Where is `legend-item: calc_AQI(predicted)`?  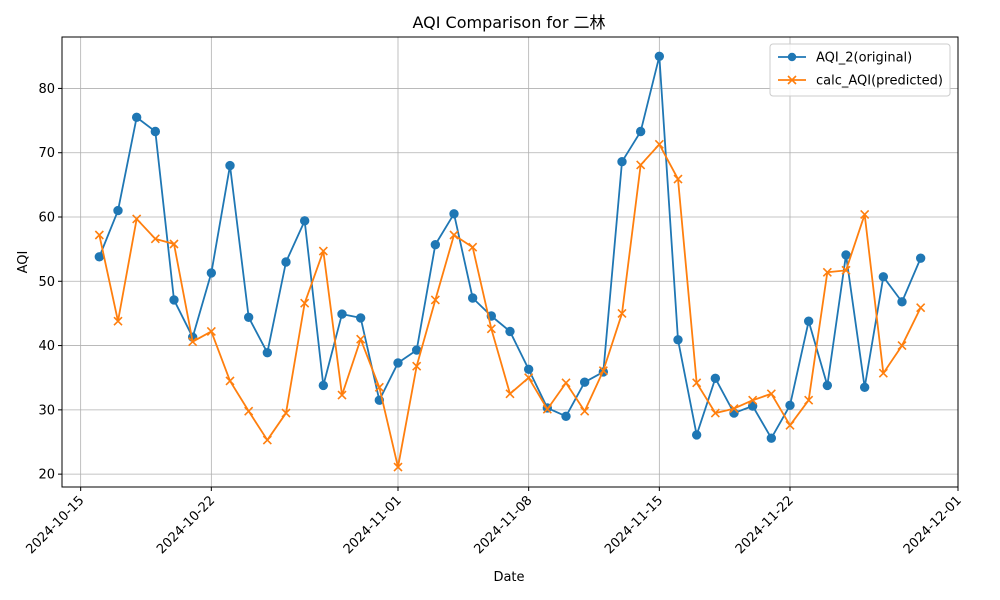
legend-item: calc_AQI(predicted) is located at coordinates (860, 81).